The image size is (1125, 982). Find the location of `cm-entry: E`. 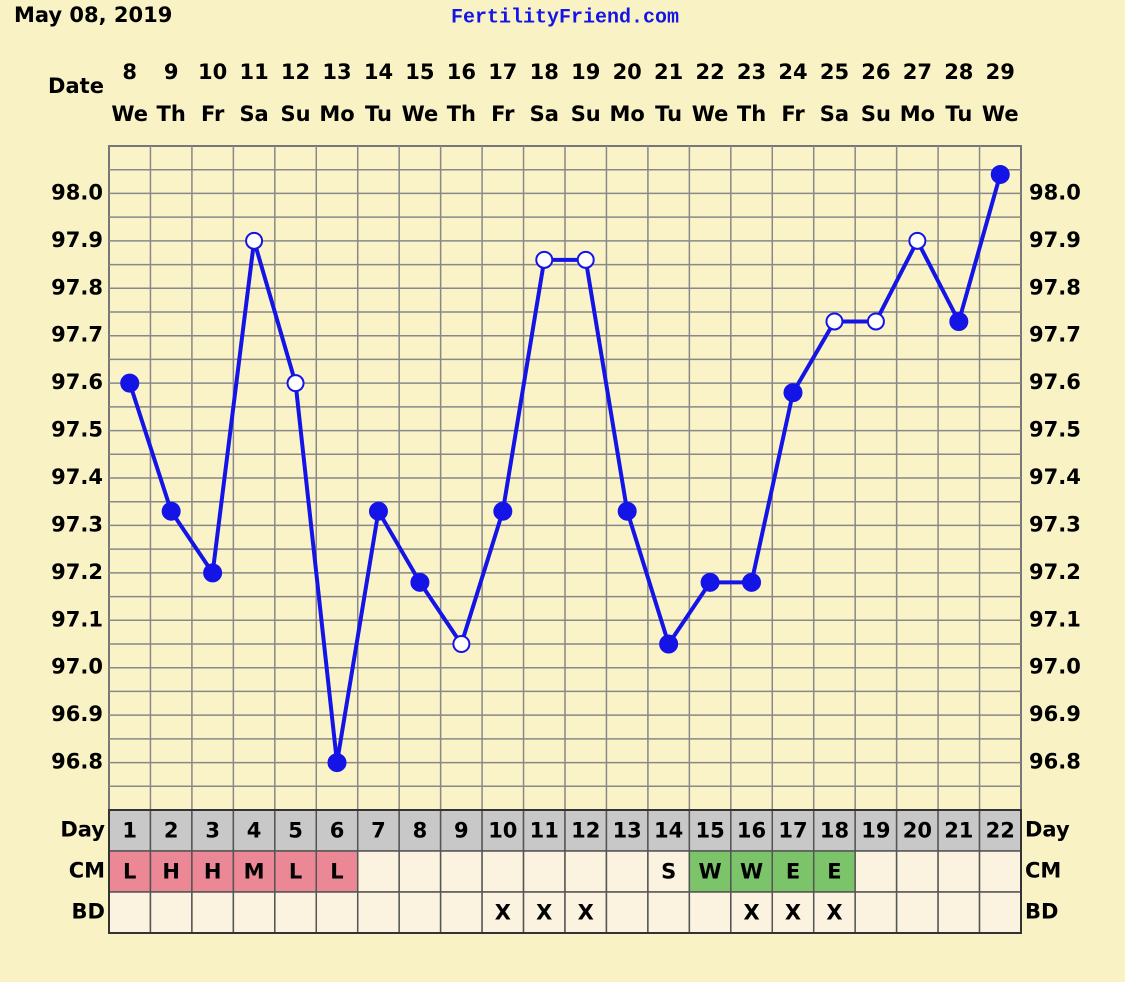

cm-entry: E is located at coordinates (834, 872).